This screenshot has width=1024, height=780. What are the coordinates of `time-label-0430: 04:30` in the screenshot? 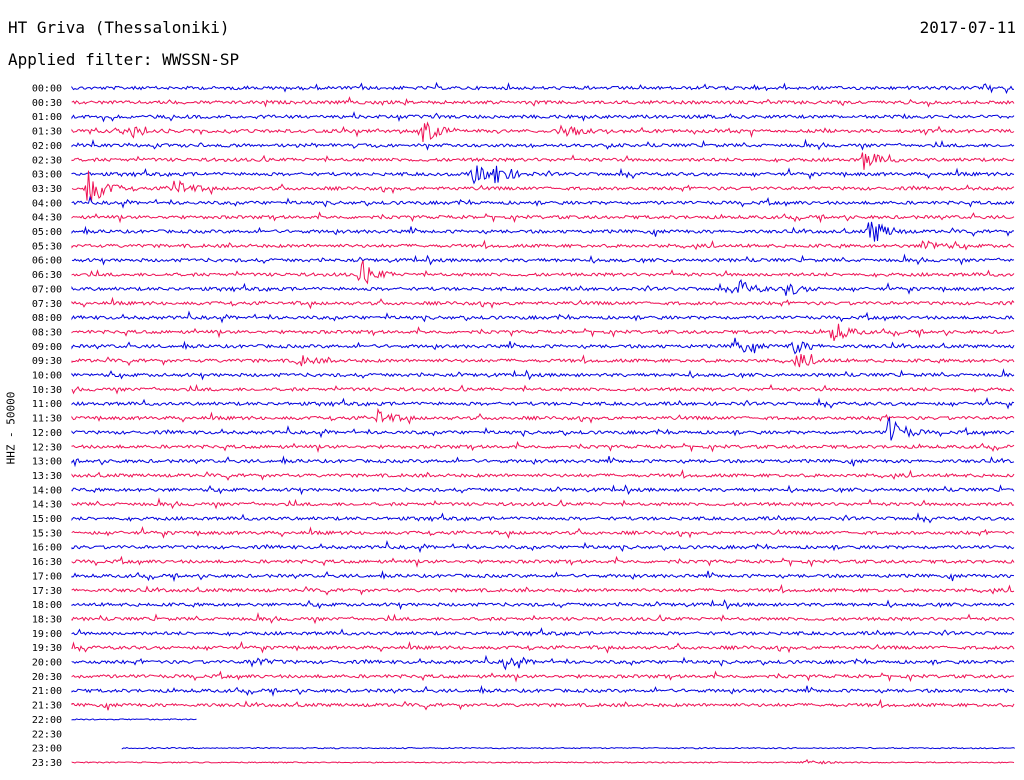 It's located at (47, 218).